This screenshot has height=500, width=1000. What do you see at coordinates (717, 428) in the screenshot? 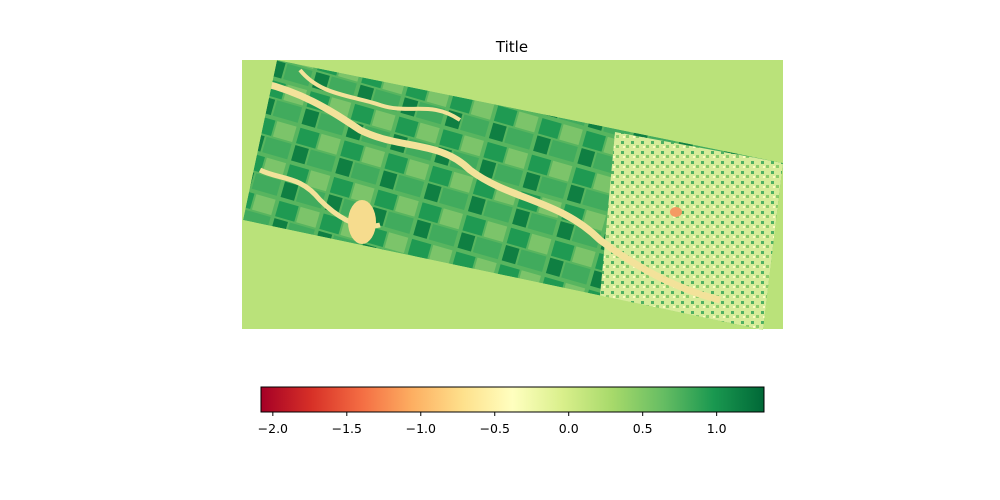
I see `colorbar-tick-label: 1.0` at bounding box center [717, 428].